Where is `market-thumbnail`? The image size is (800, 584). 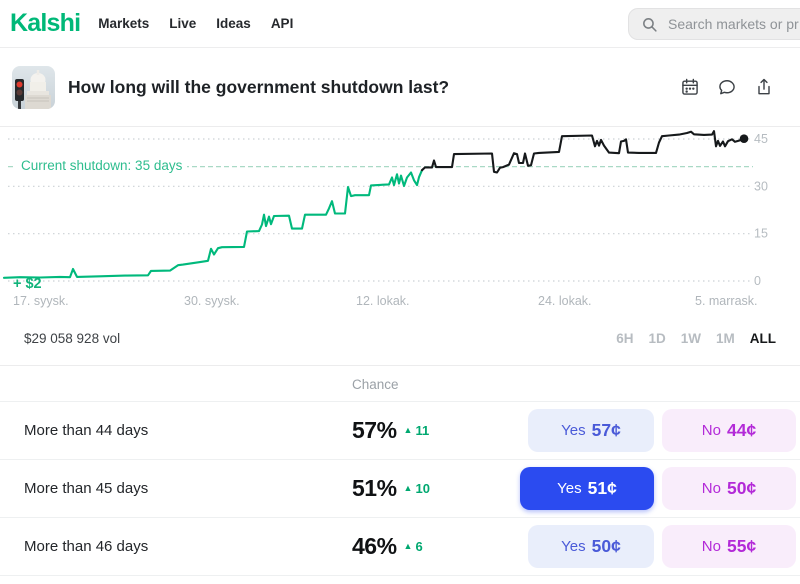
market-thumbnail is located at coordinates (33, 87).